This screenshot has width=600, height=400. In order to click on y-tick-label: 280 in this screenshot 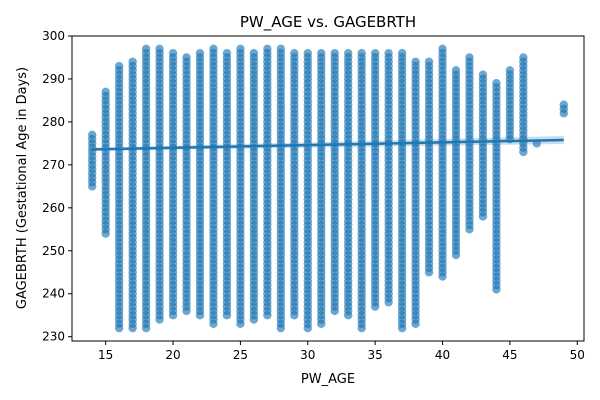, I will do `click(53, 122)`.